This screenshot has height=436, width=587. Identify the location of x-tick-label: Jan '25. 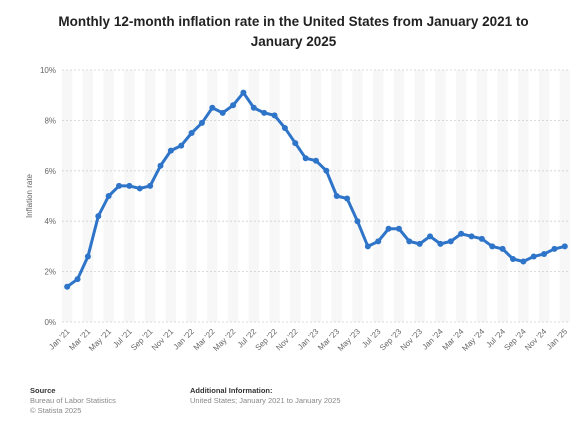
(557, 339).